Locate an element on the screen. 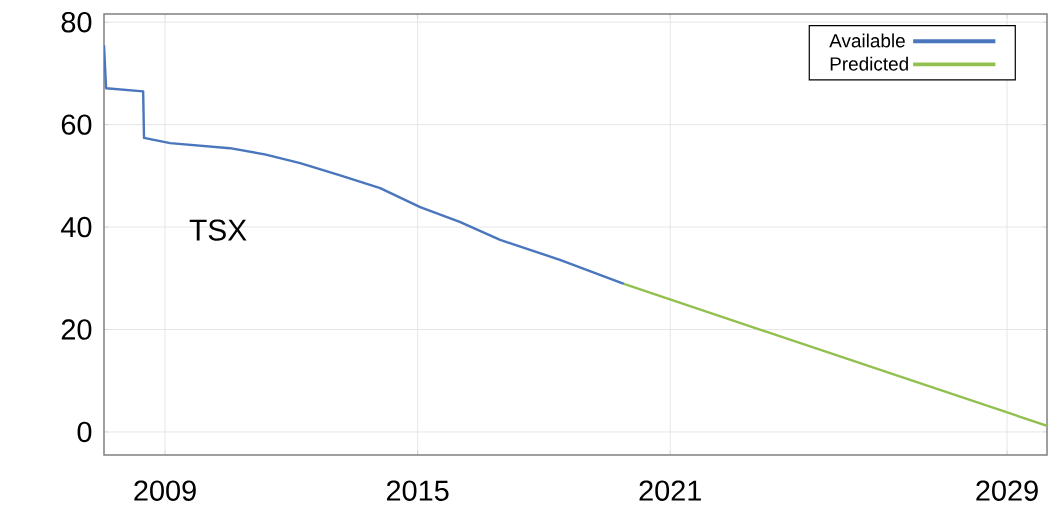  x-tick-label: 2021 is located at coordinates (670, 490).